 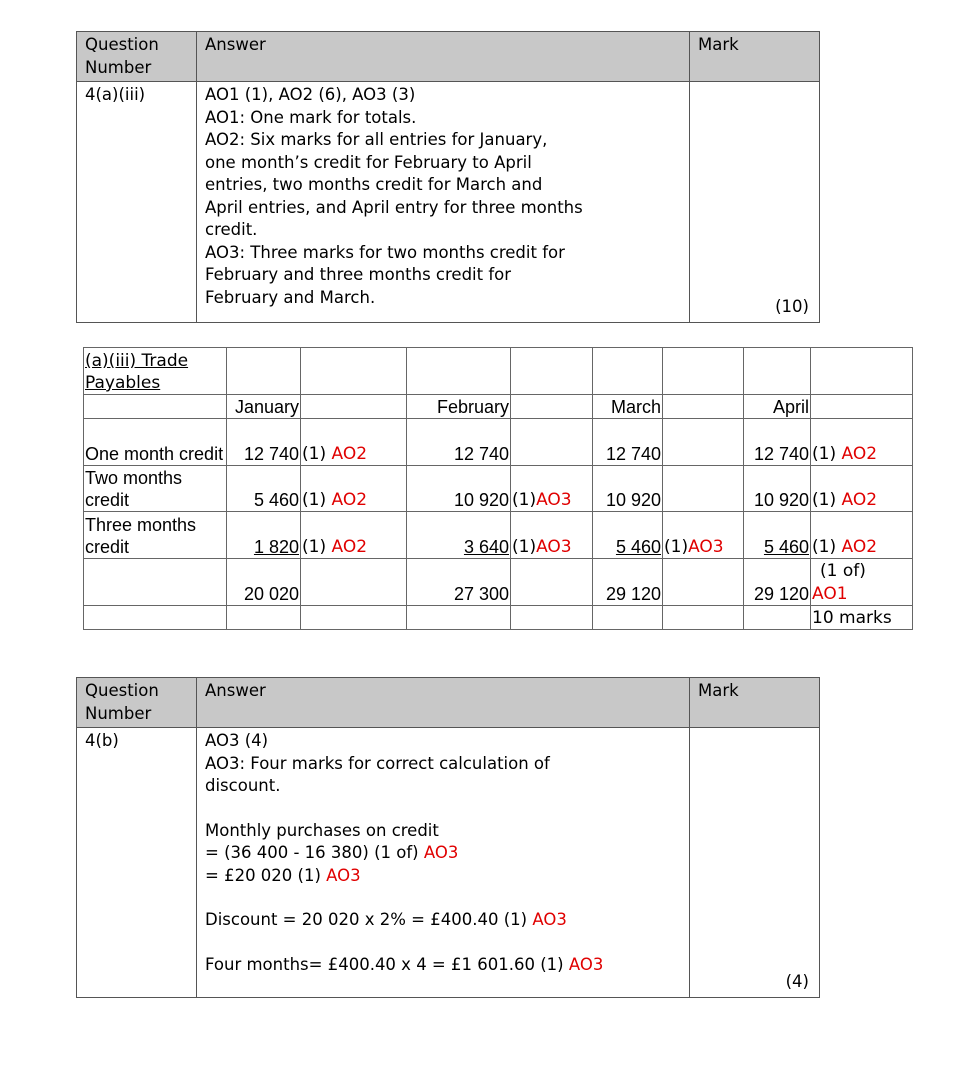 What do you see at coordinates (136, 202) in the screenshot?
I see `question-number: 4(a)(iii)` at bounding box center [136, 202].